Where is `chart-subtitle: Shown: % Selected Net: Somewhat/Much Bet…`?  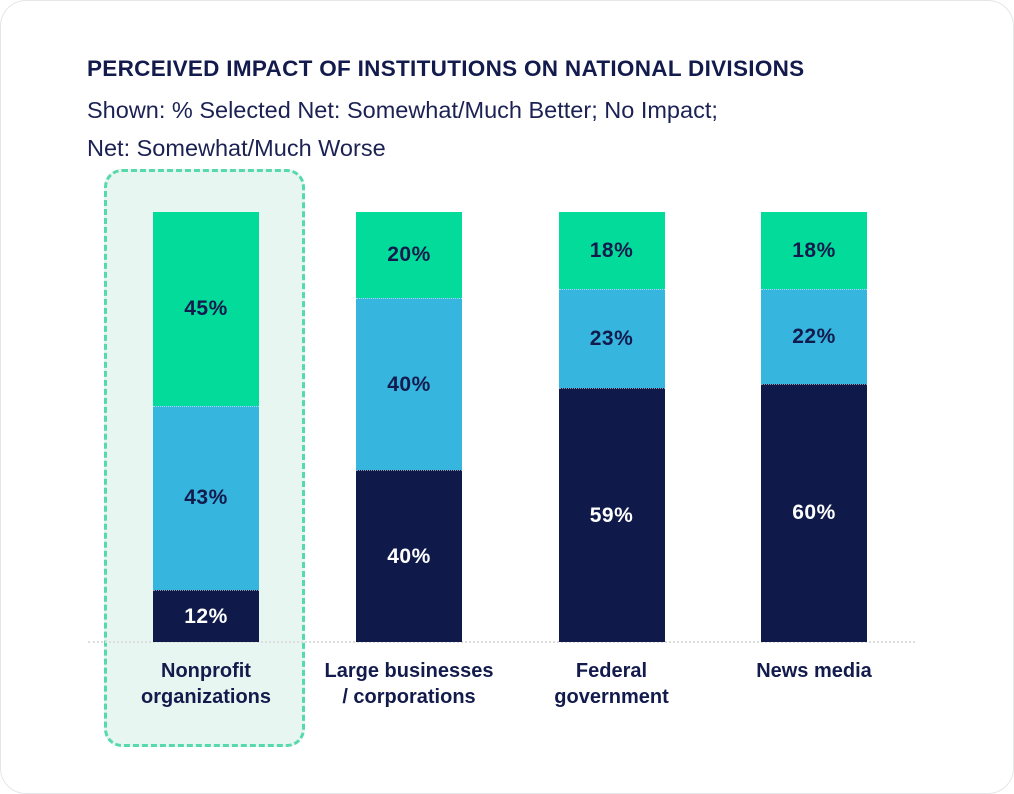 chart-subtitle: Shown: % Selected Net: Somewhat/Much Bet… is located at coordinates (402, 129).